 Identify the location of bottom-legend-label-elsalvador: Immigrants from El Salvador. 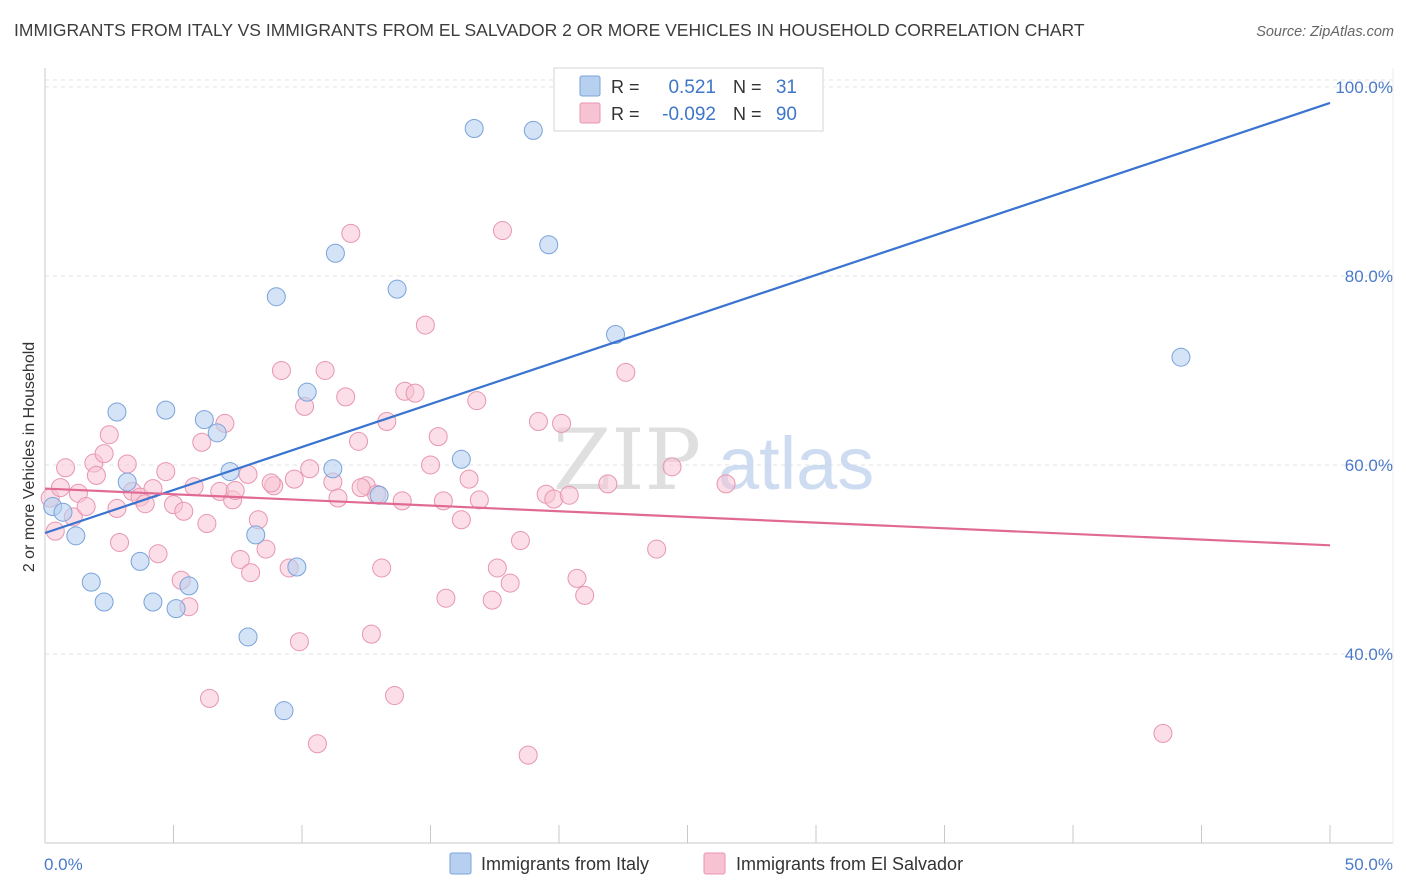
(849, 864).